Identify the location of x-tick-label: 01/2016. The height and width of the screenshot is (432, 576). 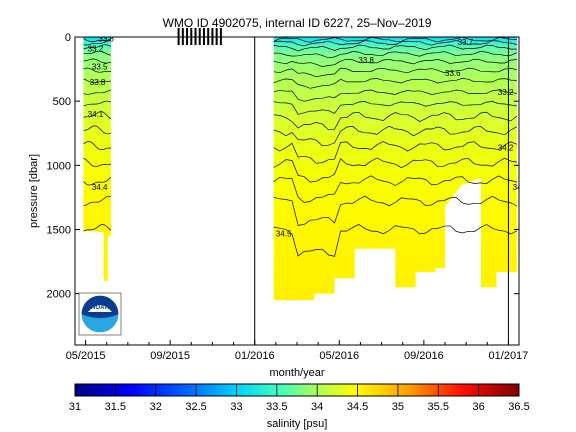
(255, 356).